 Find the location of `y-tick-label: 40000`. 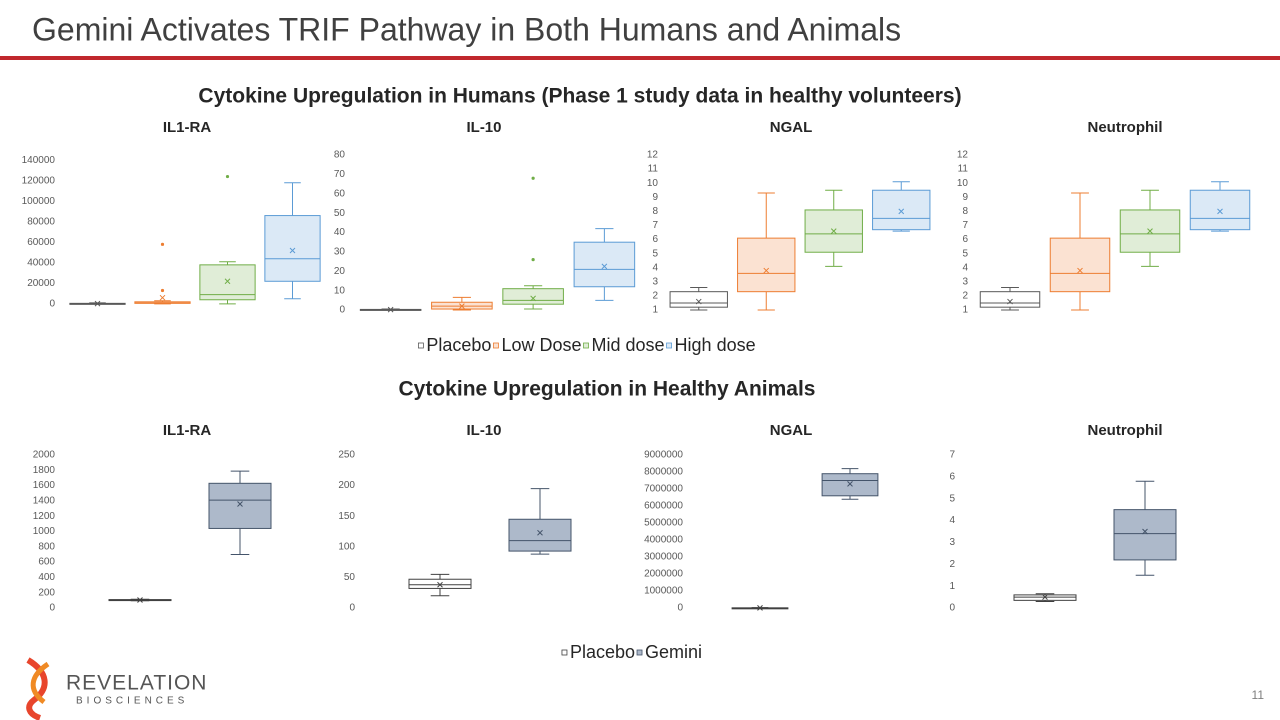

y-tick-label: 40000 is located at coordinates (41, 262).